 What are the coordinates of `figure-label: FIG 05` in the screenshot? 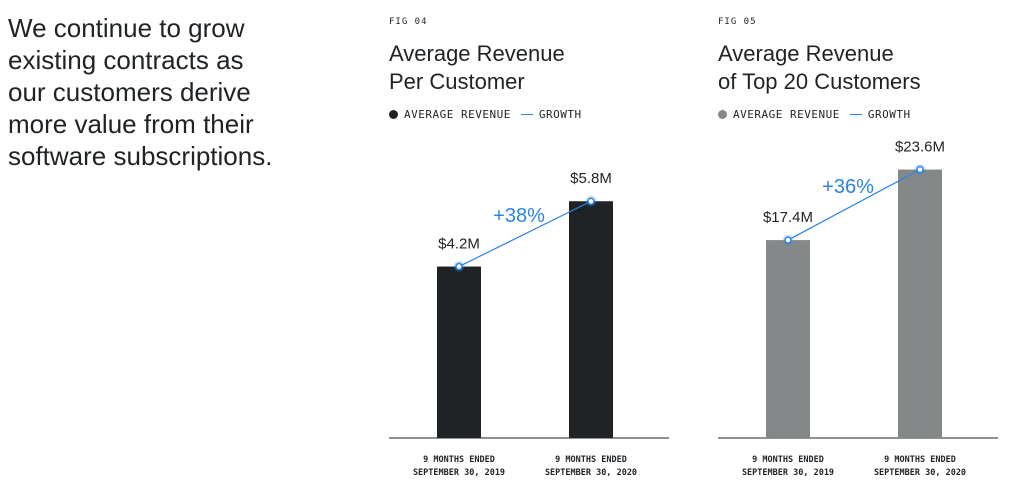 It's located at (737, 22).